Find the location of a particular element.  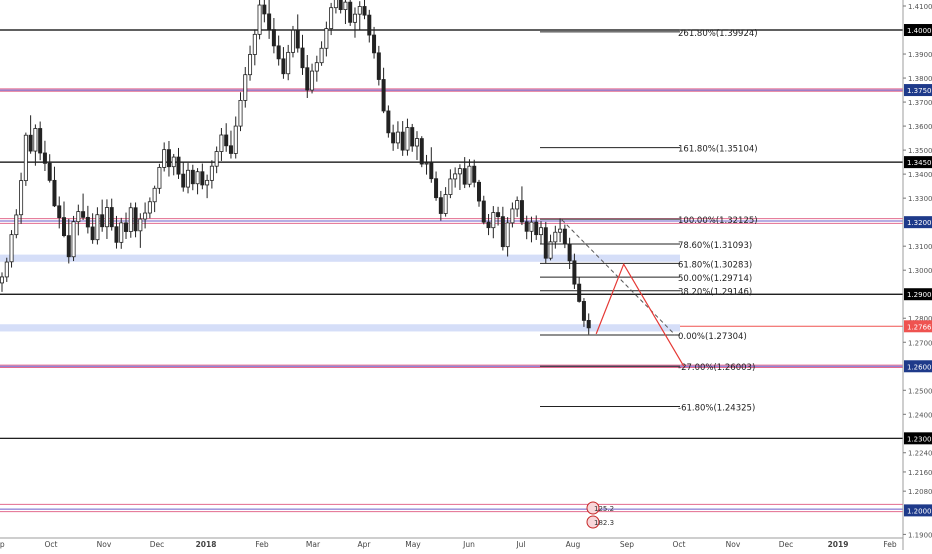

level-label-text: 1.20000 is located at coordinates (919, 511).